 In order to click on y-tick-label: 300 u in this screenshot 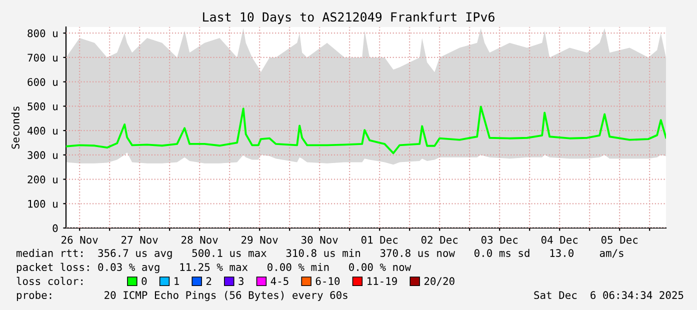, I will do `click(43, 155)`.